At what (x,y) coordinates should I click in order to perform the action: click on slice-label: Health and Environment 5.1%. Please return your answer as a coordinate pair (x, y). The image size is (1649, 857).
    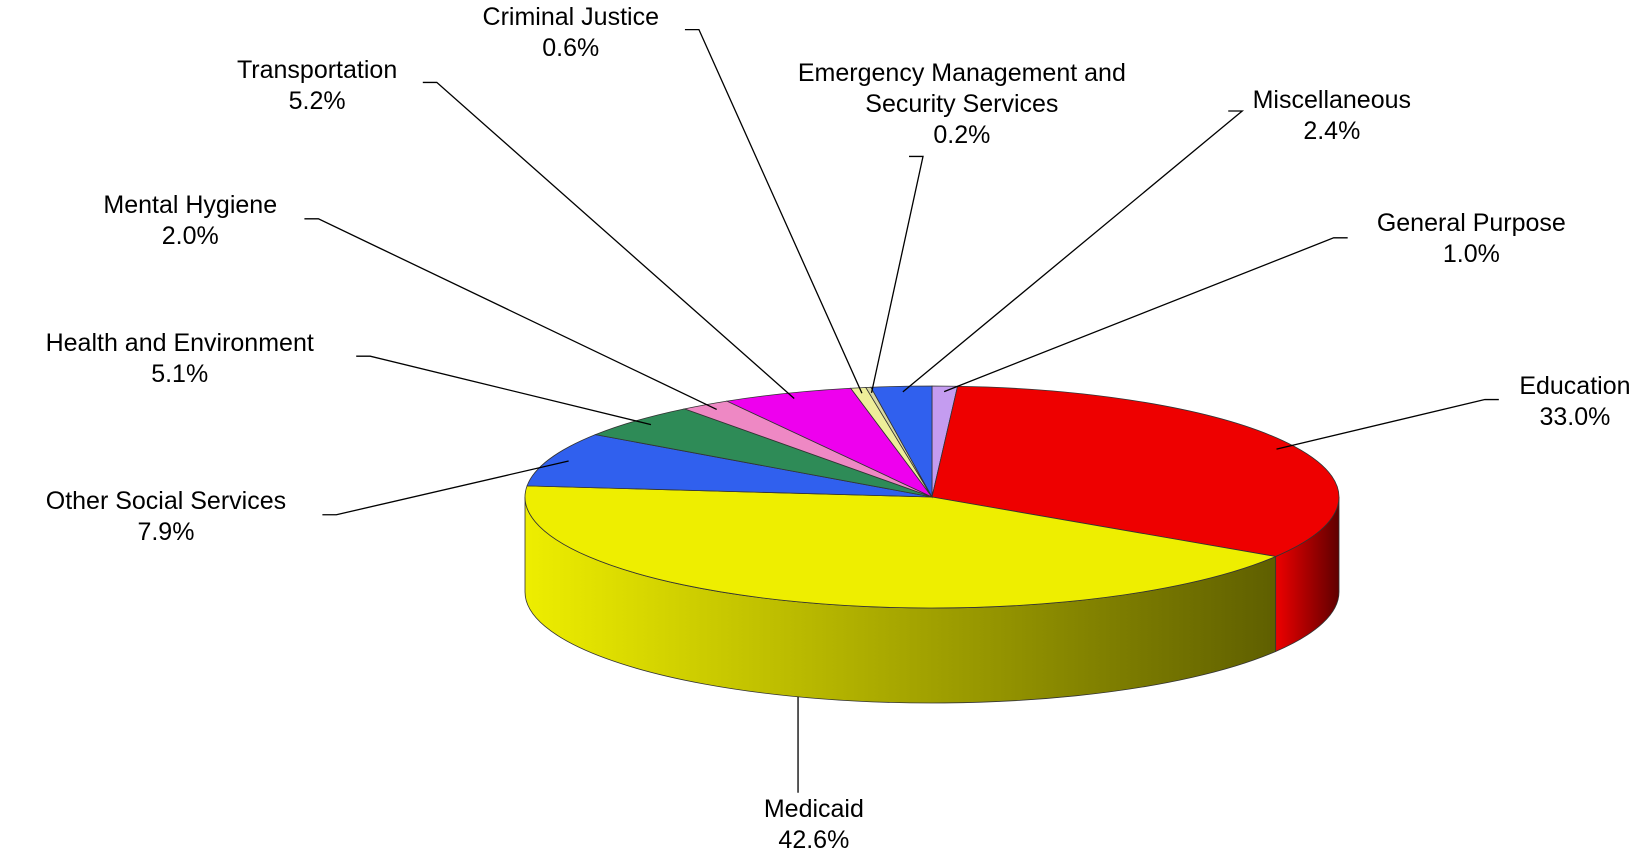
    Looking at the image, I should click on (180, 359).